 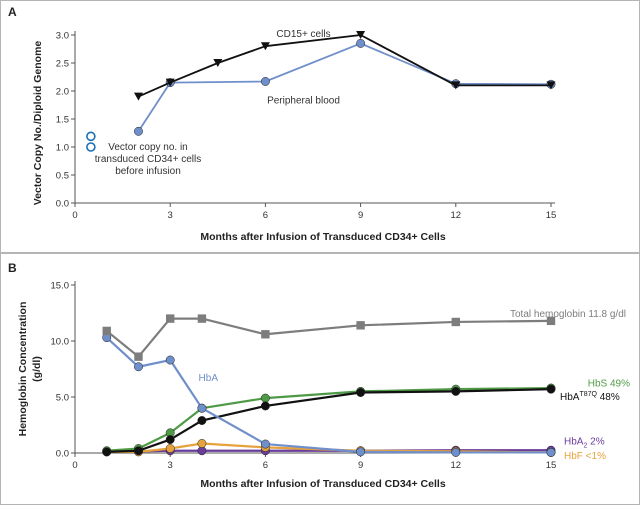 I want to click on series-line-peripheral-blood, so click(x=344, y=87).